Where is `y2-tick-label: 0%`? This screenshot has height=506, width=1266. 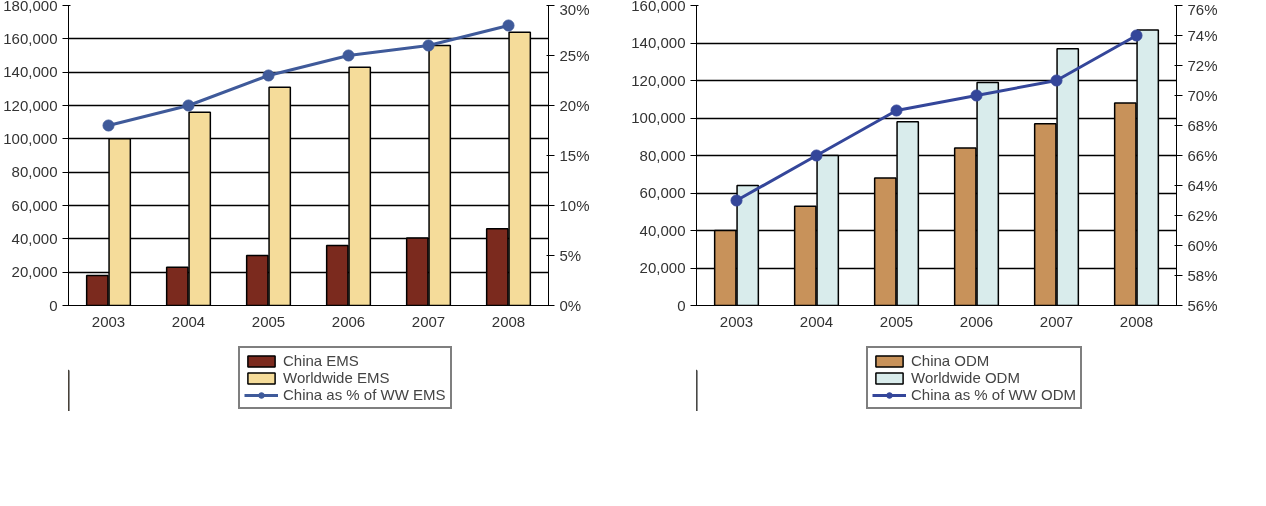
y2-tick-label: 0% is located at coordinates (570, 305).